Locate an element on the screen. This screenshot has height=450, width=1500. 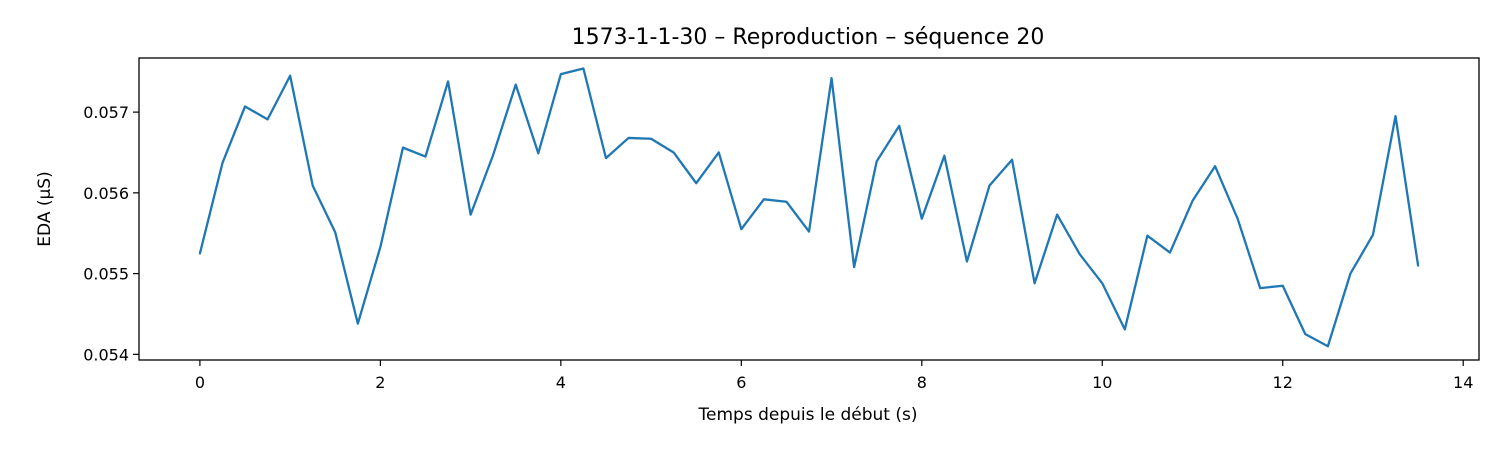
y-tick-label: 0.056 is located at coordinates (106, 193).